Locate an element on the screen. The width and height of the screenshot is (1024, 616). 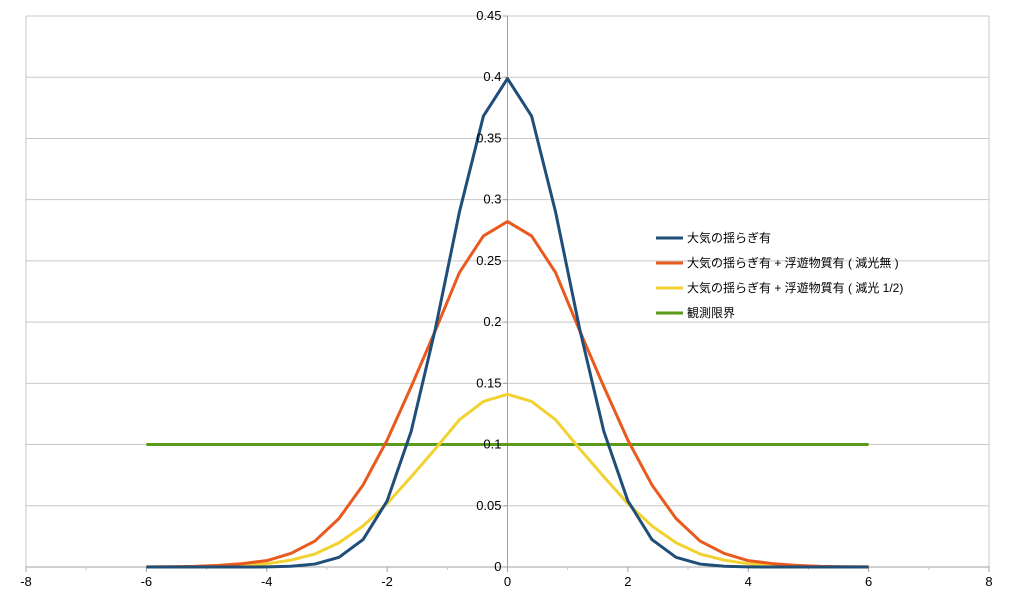
y-tick-label: 0.2 is located at coordinates (492, 321).